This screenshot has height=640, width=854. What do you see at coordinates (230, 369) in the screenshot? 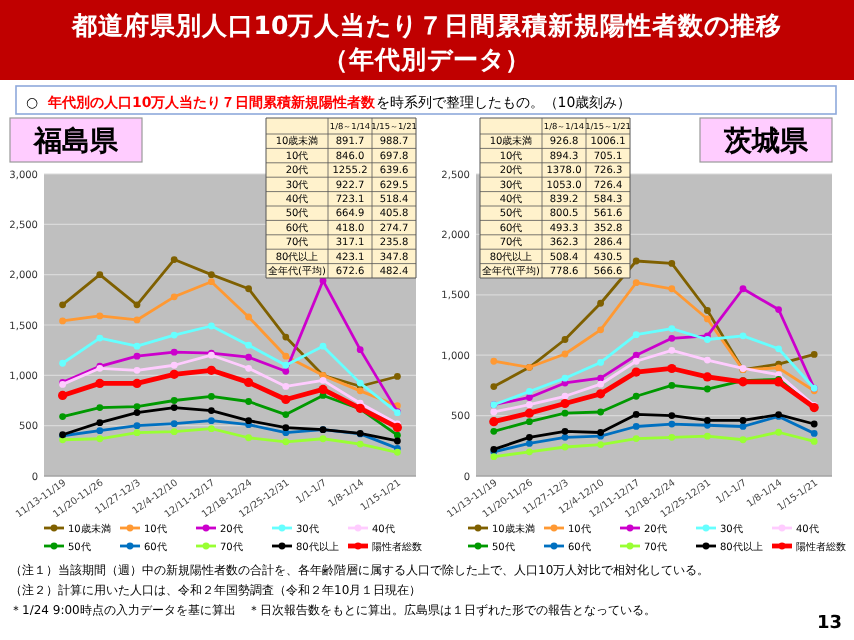
I see `line-series` at bounding box center [230, 369].